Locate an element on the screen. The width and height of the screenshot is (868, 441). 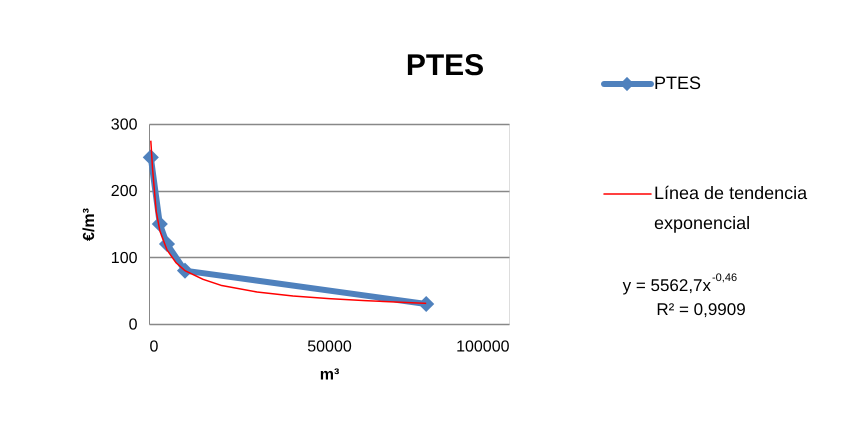
text: R² = 0,9909 is located at coordinates (701, 309).